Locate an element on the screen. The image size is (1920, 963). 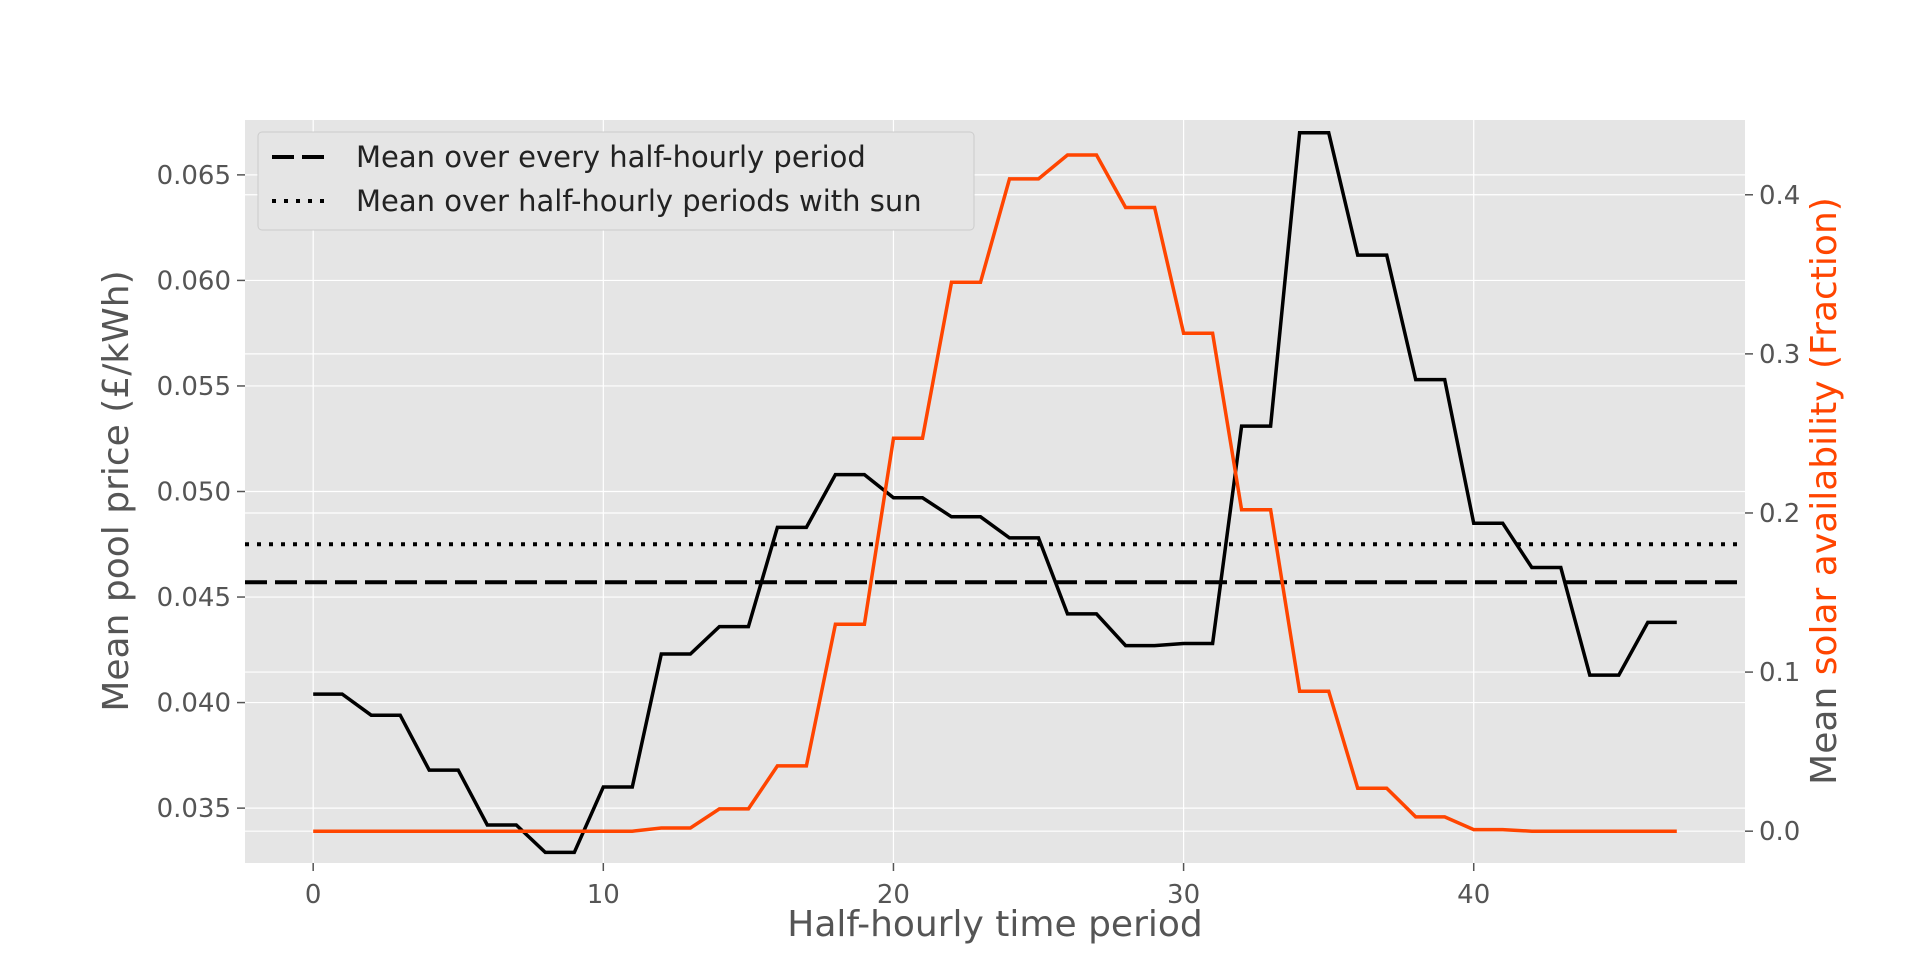
x-tick-label: 10 is located at coordinates (603, 895).